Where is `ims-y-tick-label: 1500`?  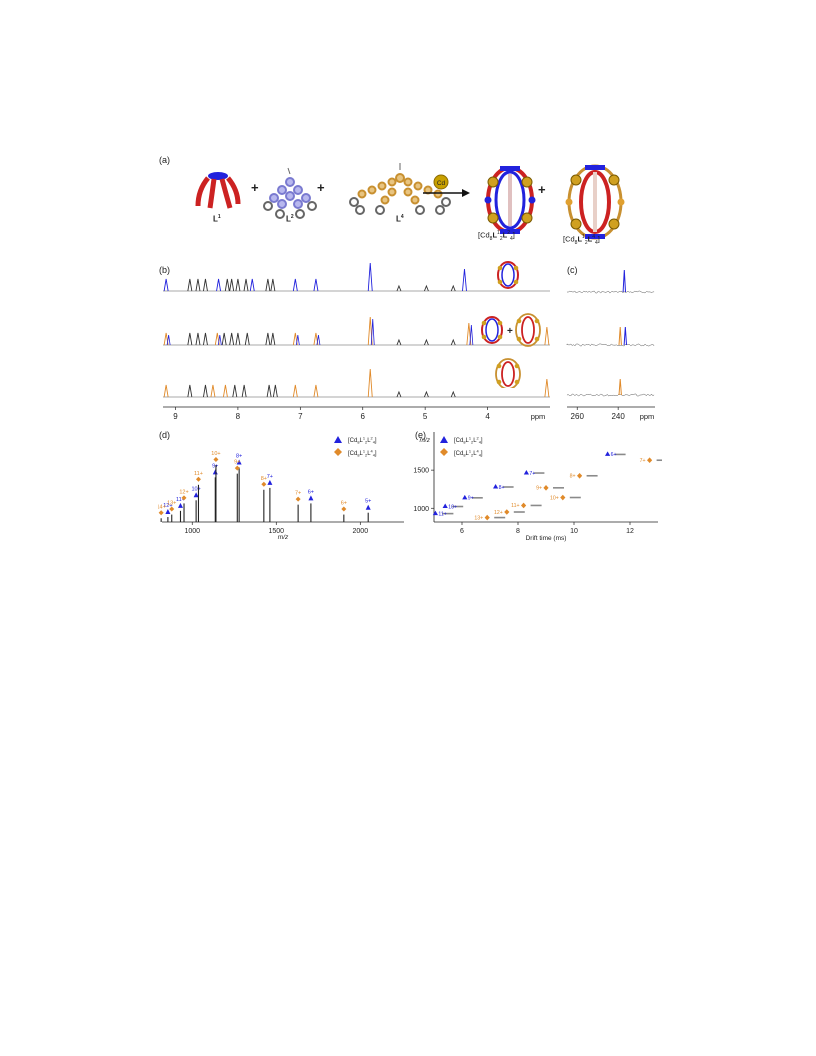
ims-y-tick-label: 1500 is located at coordinates (421, 471).